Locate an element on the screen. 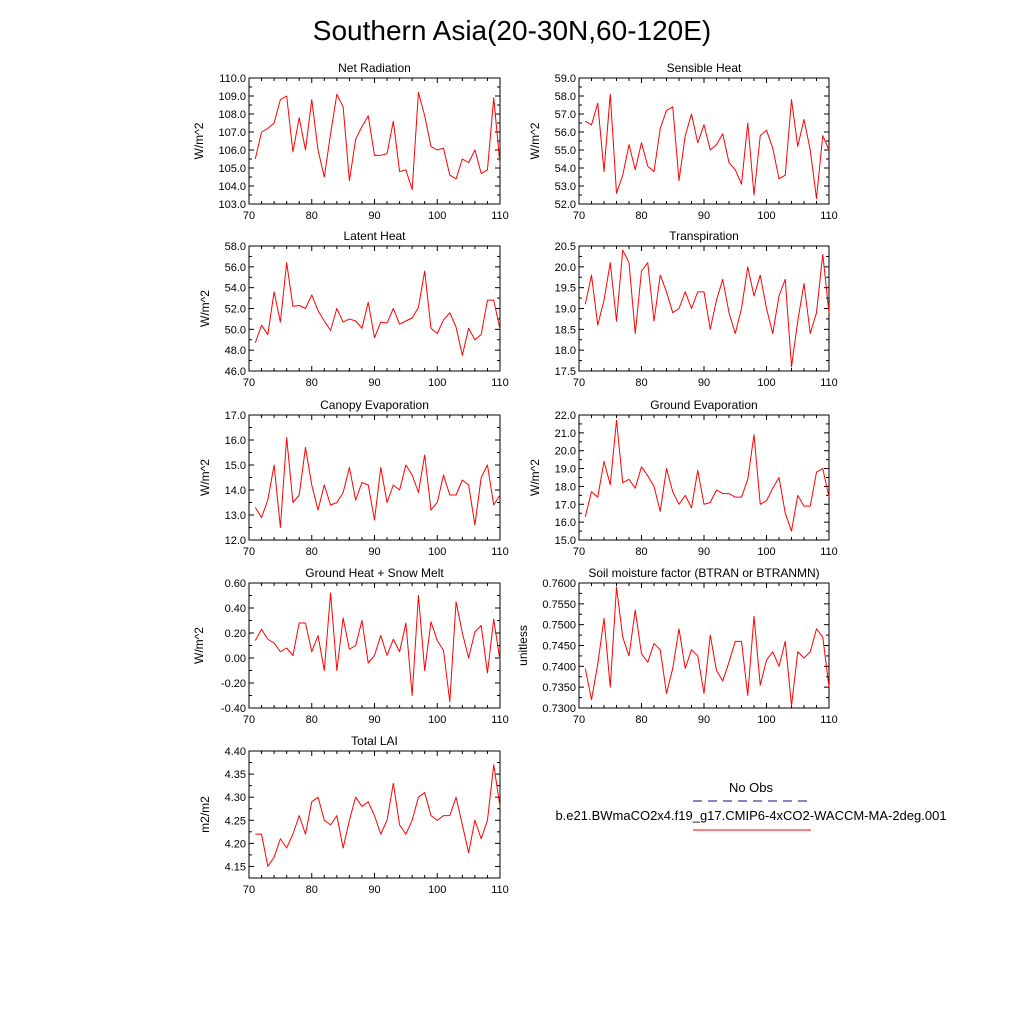 The height and width of the screenshot is (1024, 1024). y-tick-label: 13.0 is located at coordinates (235, 516).